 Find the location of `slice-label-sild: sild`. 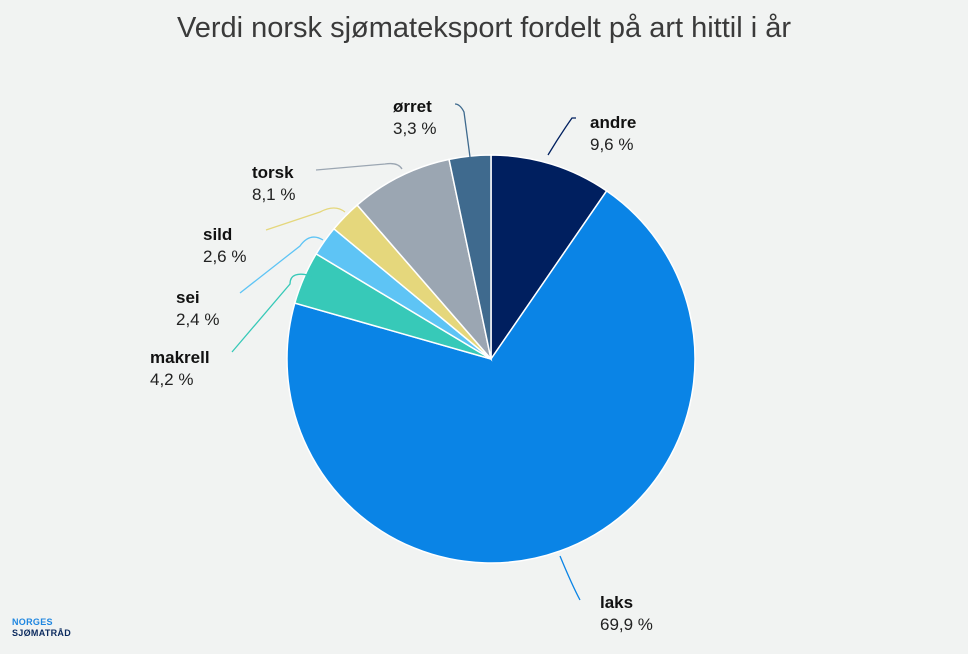

slice-label-sild: sild is located at coordinates (217, 234).